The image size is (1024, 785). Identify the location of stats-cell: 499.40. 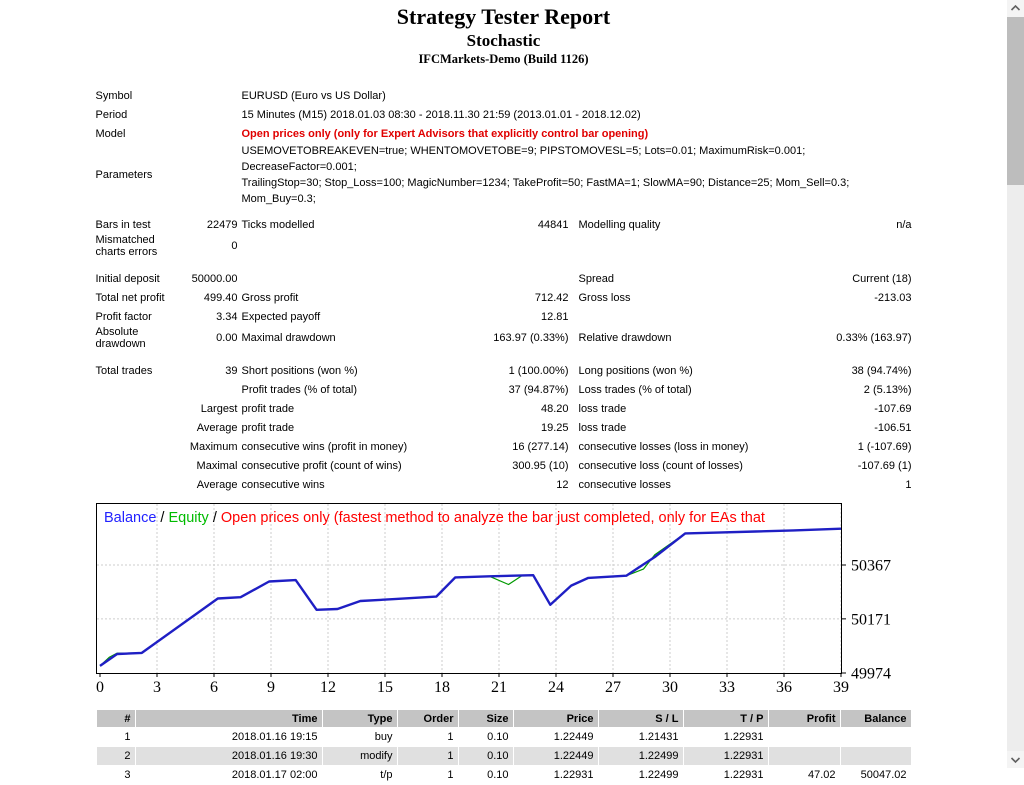
(220, 297).